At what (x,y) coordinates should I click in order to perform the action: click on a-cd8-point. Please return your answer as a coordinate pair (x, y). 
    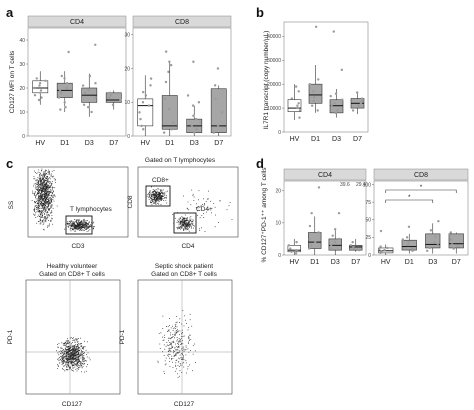
    Looking at the image, I should click on (143, 92).